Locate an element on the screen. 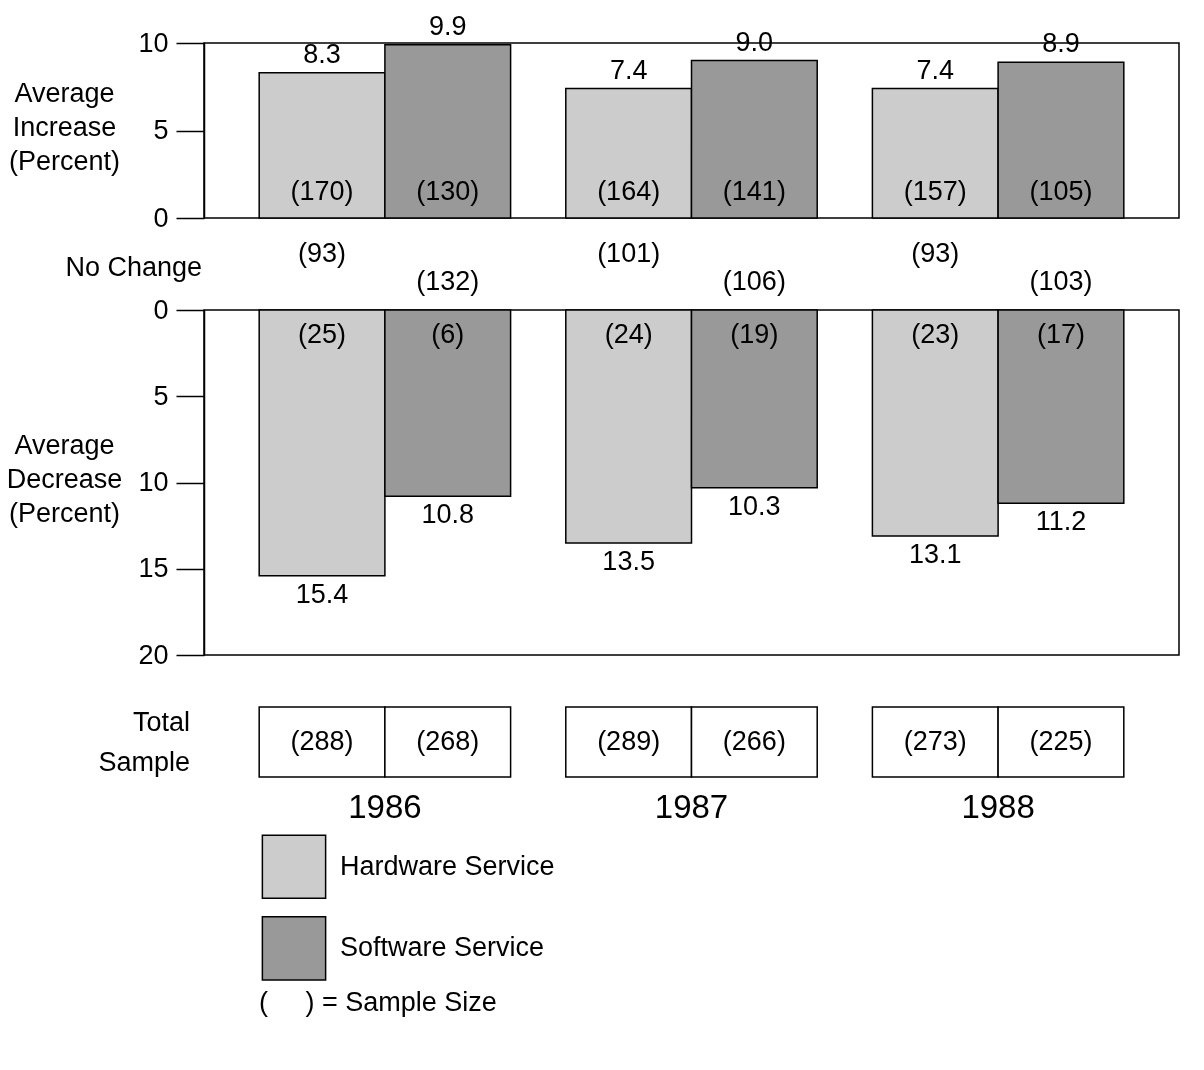 The height and width of the screenshot is (1070, 1204). x-tick-label: 1986 is located at coordinates (385, 806).